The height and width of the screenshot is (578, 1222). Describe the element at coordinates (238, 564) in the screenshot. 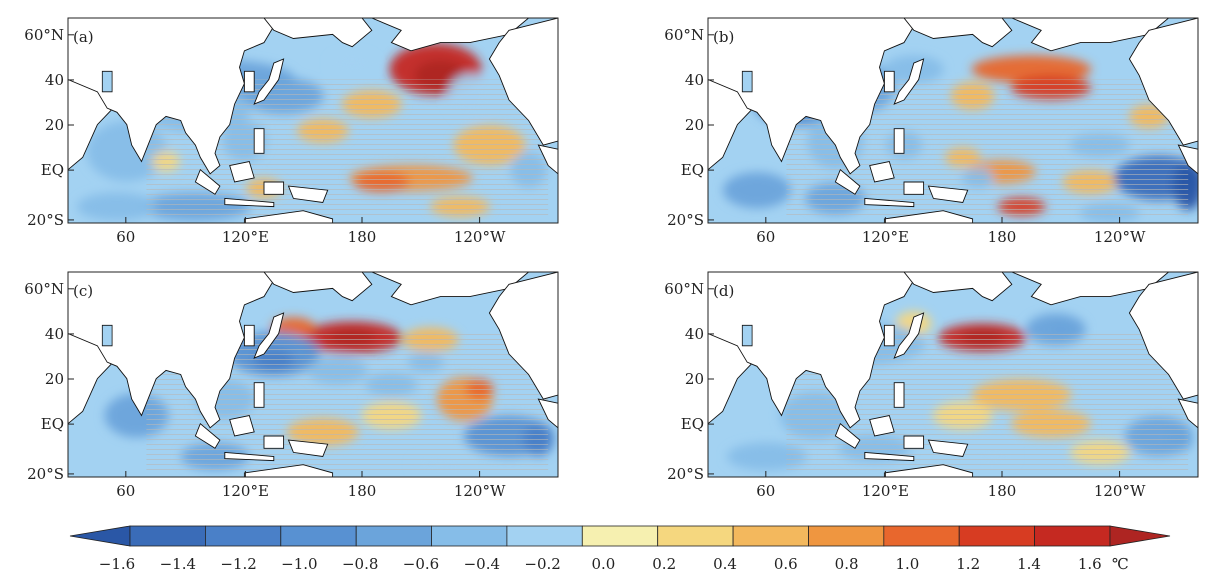

I see `colorbar-label: −1.2` at that location.